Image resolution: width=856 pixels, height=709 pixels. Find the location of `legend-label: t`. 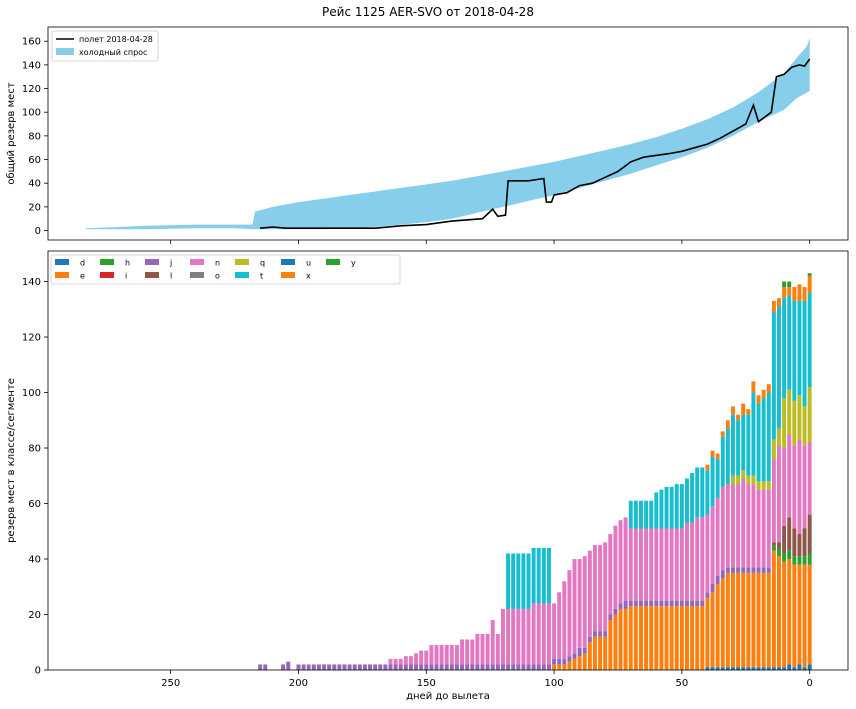

legend-label: t is located at coordinates (261, 276).